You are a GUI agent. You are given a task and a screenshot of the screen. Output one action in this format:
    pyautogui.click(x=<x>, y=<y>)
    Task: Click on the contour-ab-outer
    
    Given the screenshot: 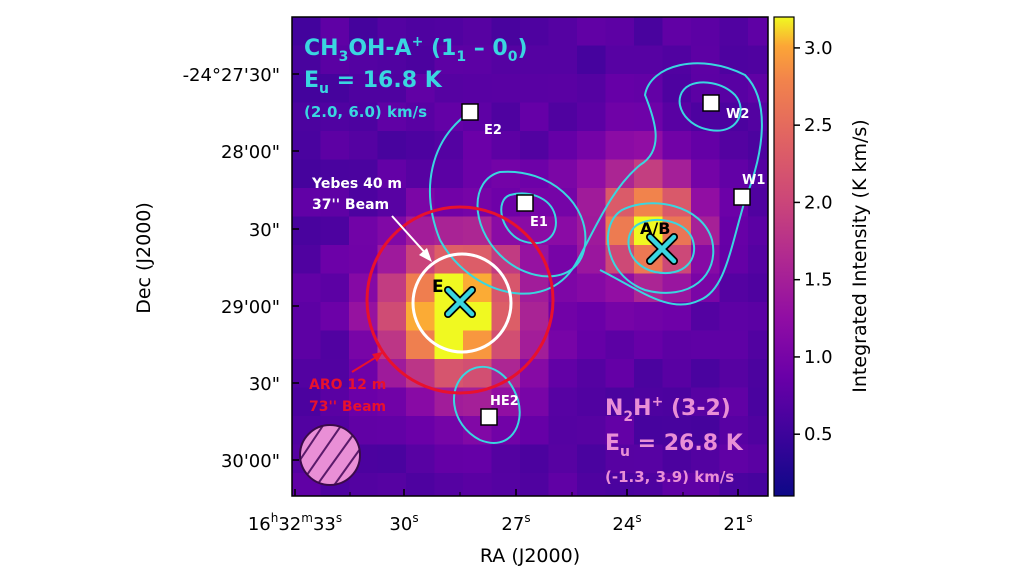 What is the action you would take?
    pyautogui.click(x=660, y=248)
    